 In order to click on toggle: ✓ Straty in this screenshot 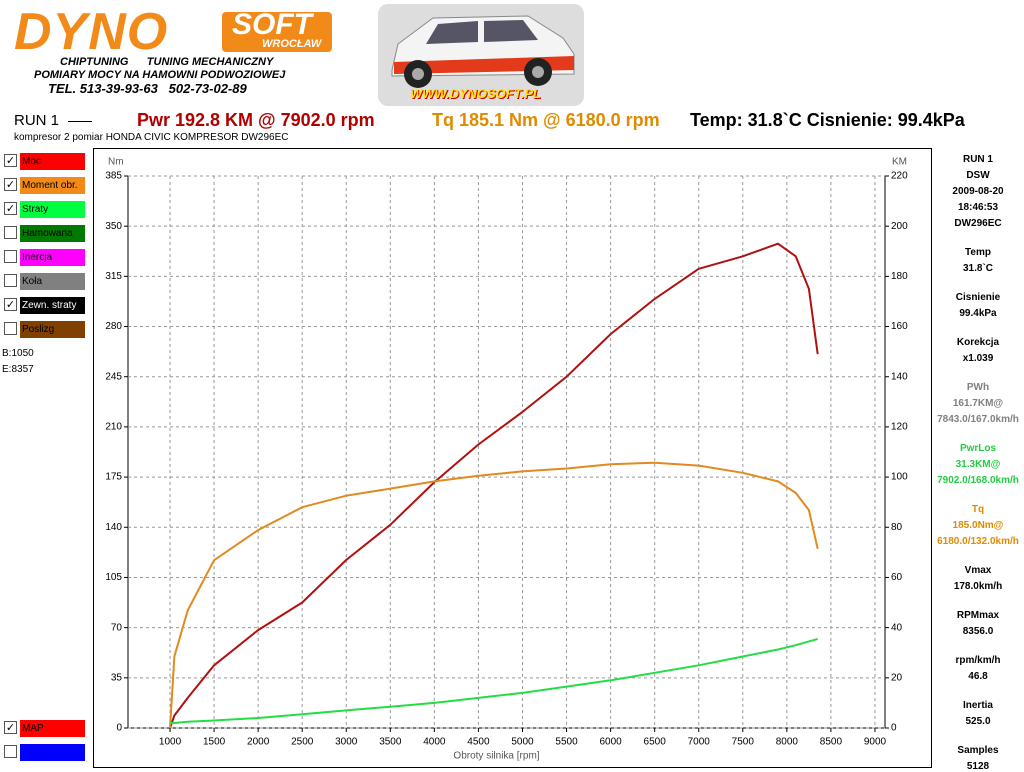, I will do `click(44, 209)`.